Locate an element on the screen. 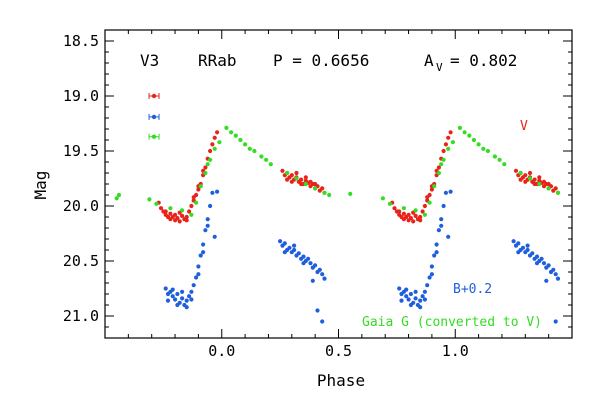 This screenshot has width=600, height=400. y-tick-label: 21.0 is located at coordinates (81, 316).